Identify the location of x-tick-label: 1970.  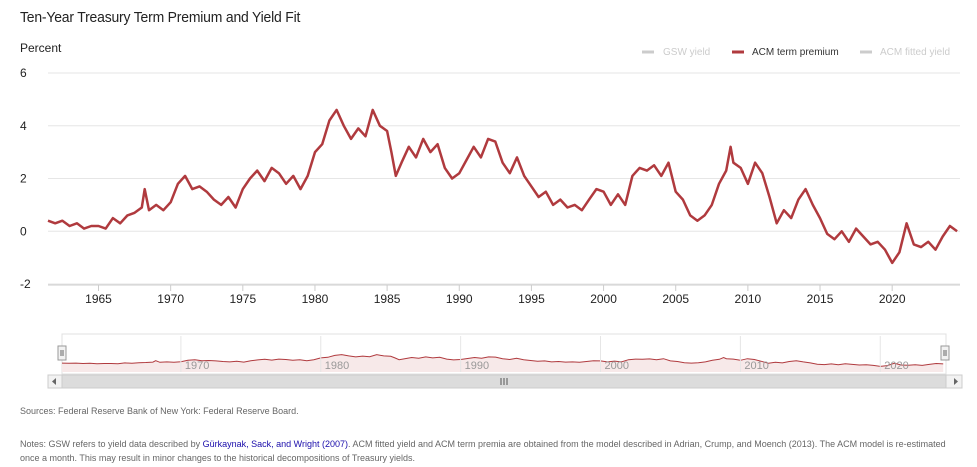
(170, 299).